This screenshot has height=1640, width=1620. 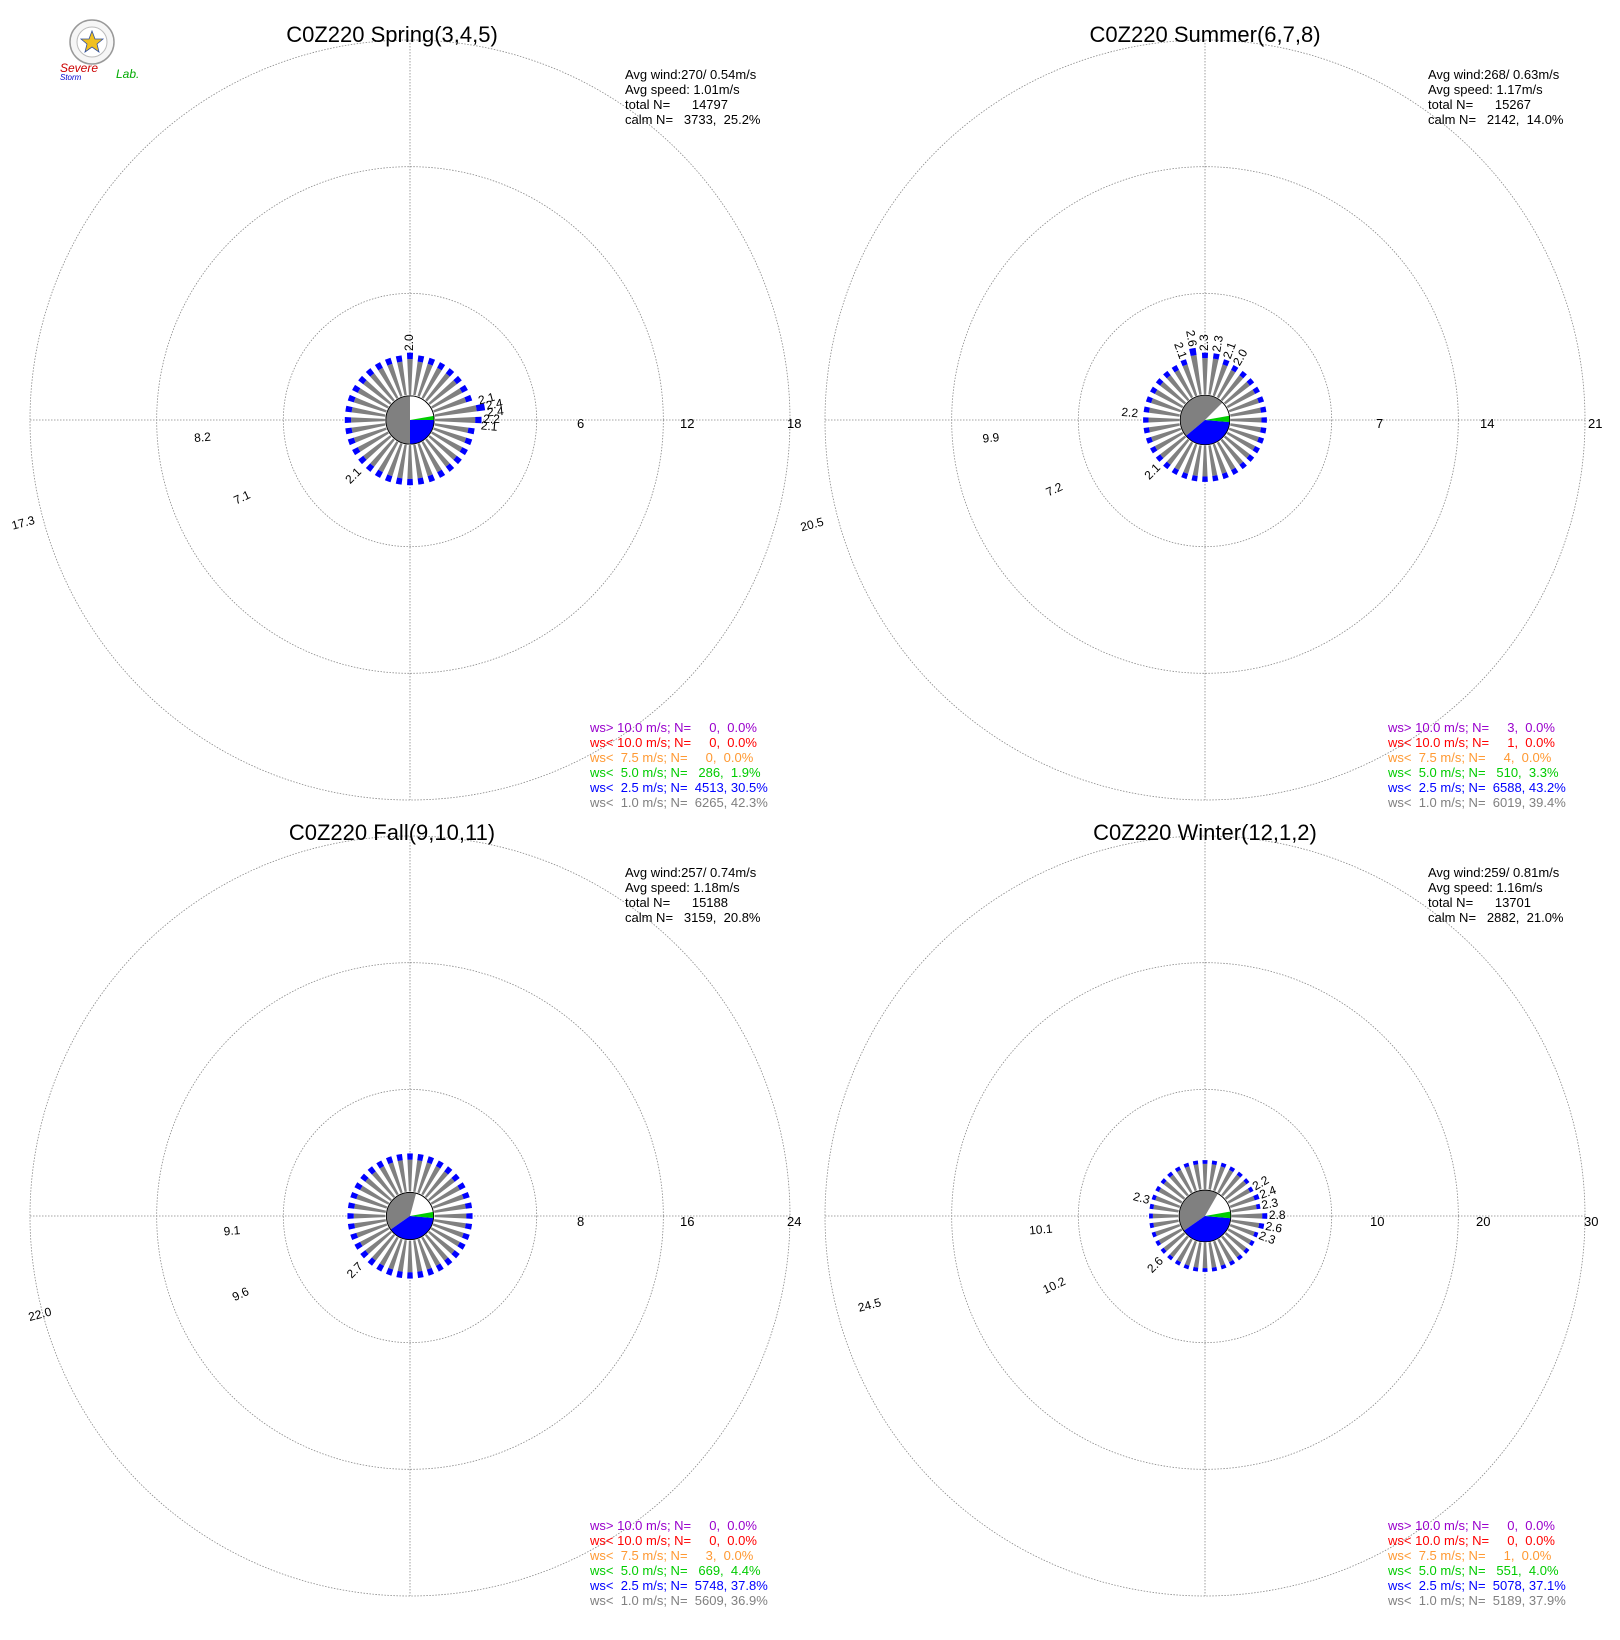 I want to click on calm-n-text: calm N= 3733, 25.2%, so click(x=693, y=119).